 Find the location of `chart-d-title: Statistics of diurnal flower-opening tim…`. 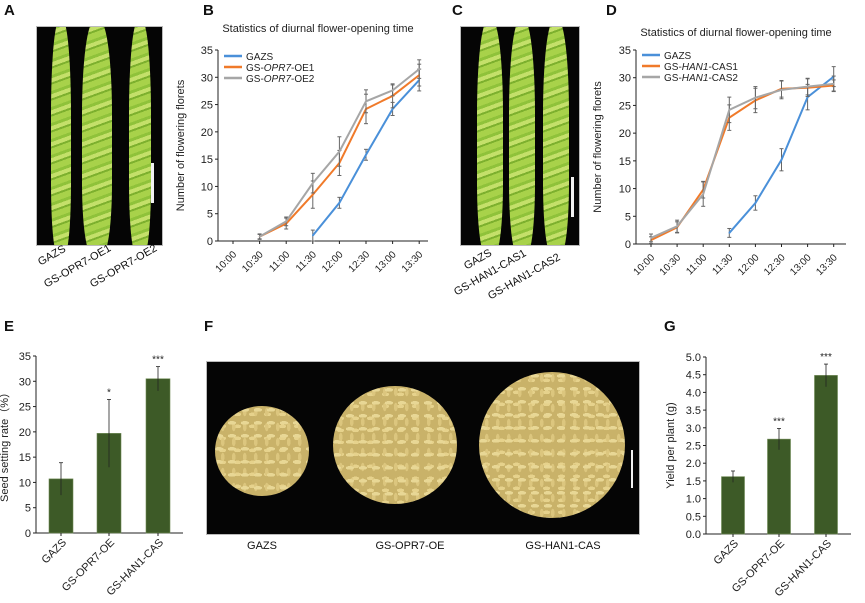

chart-d-title: Statistics of diurnal flower-opening tim… is located at coordinates (735, 33).